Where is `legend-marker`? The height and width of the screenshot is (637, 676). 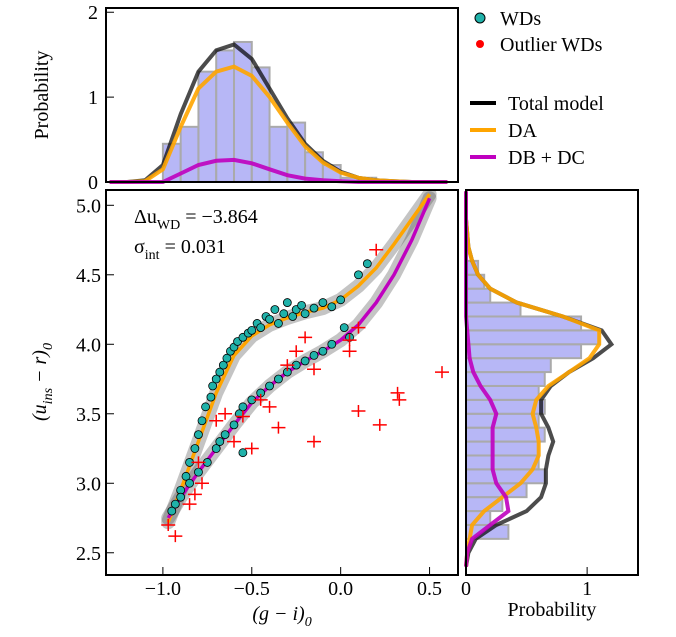 legend-marker is located at coordinates (480, 44).